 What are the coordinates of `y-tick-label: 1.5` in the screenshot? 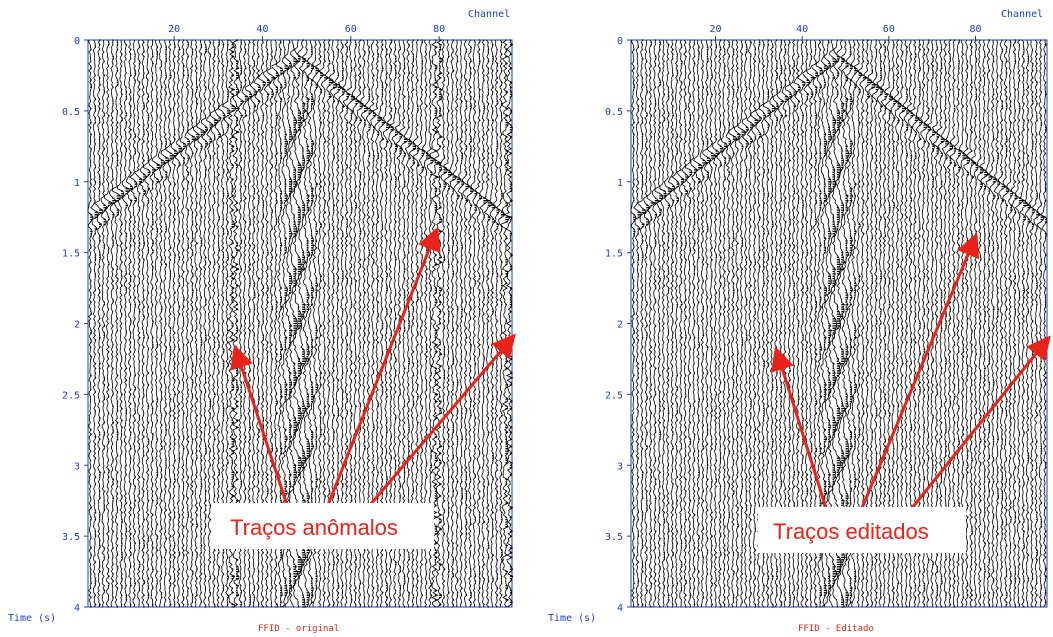 It's located at (614, 254).